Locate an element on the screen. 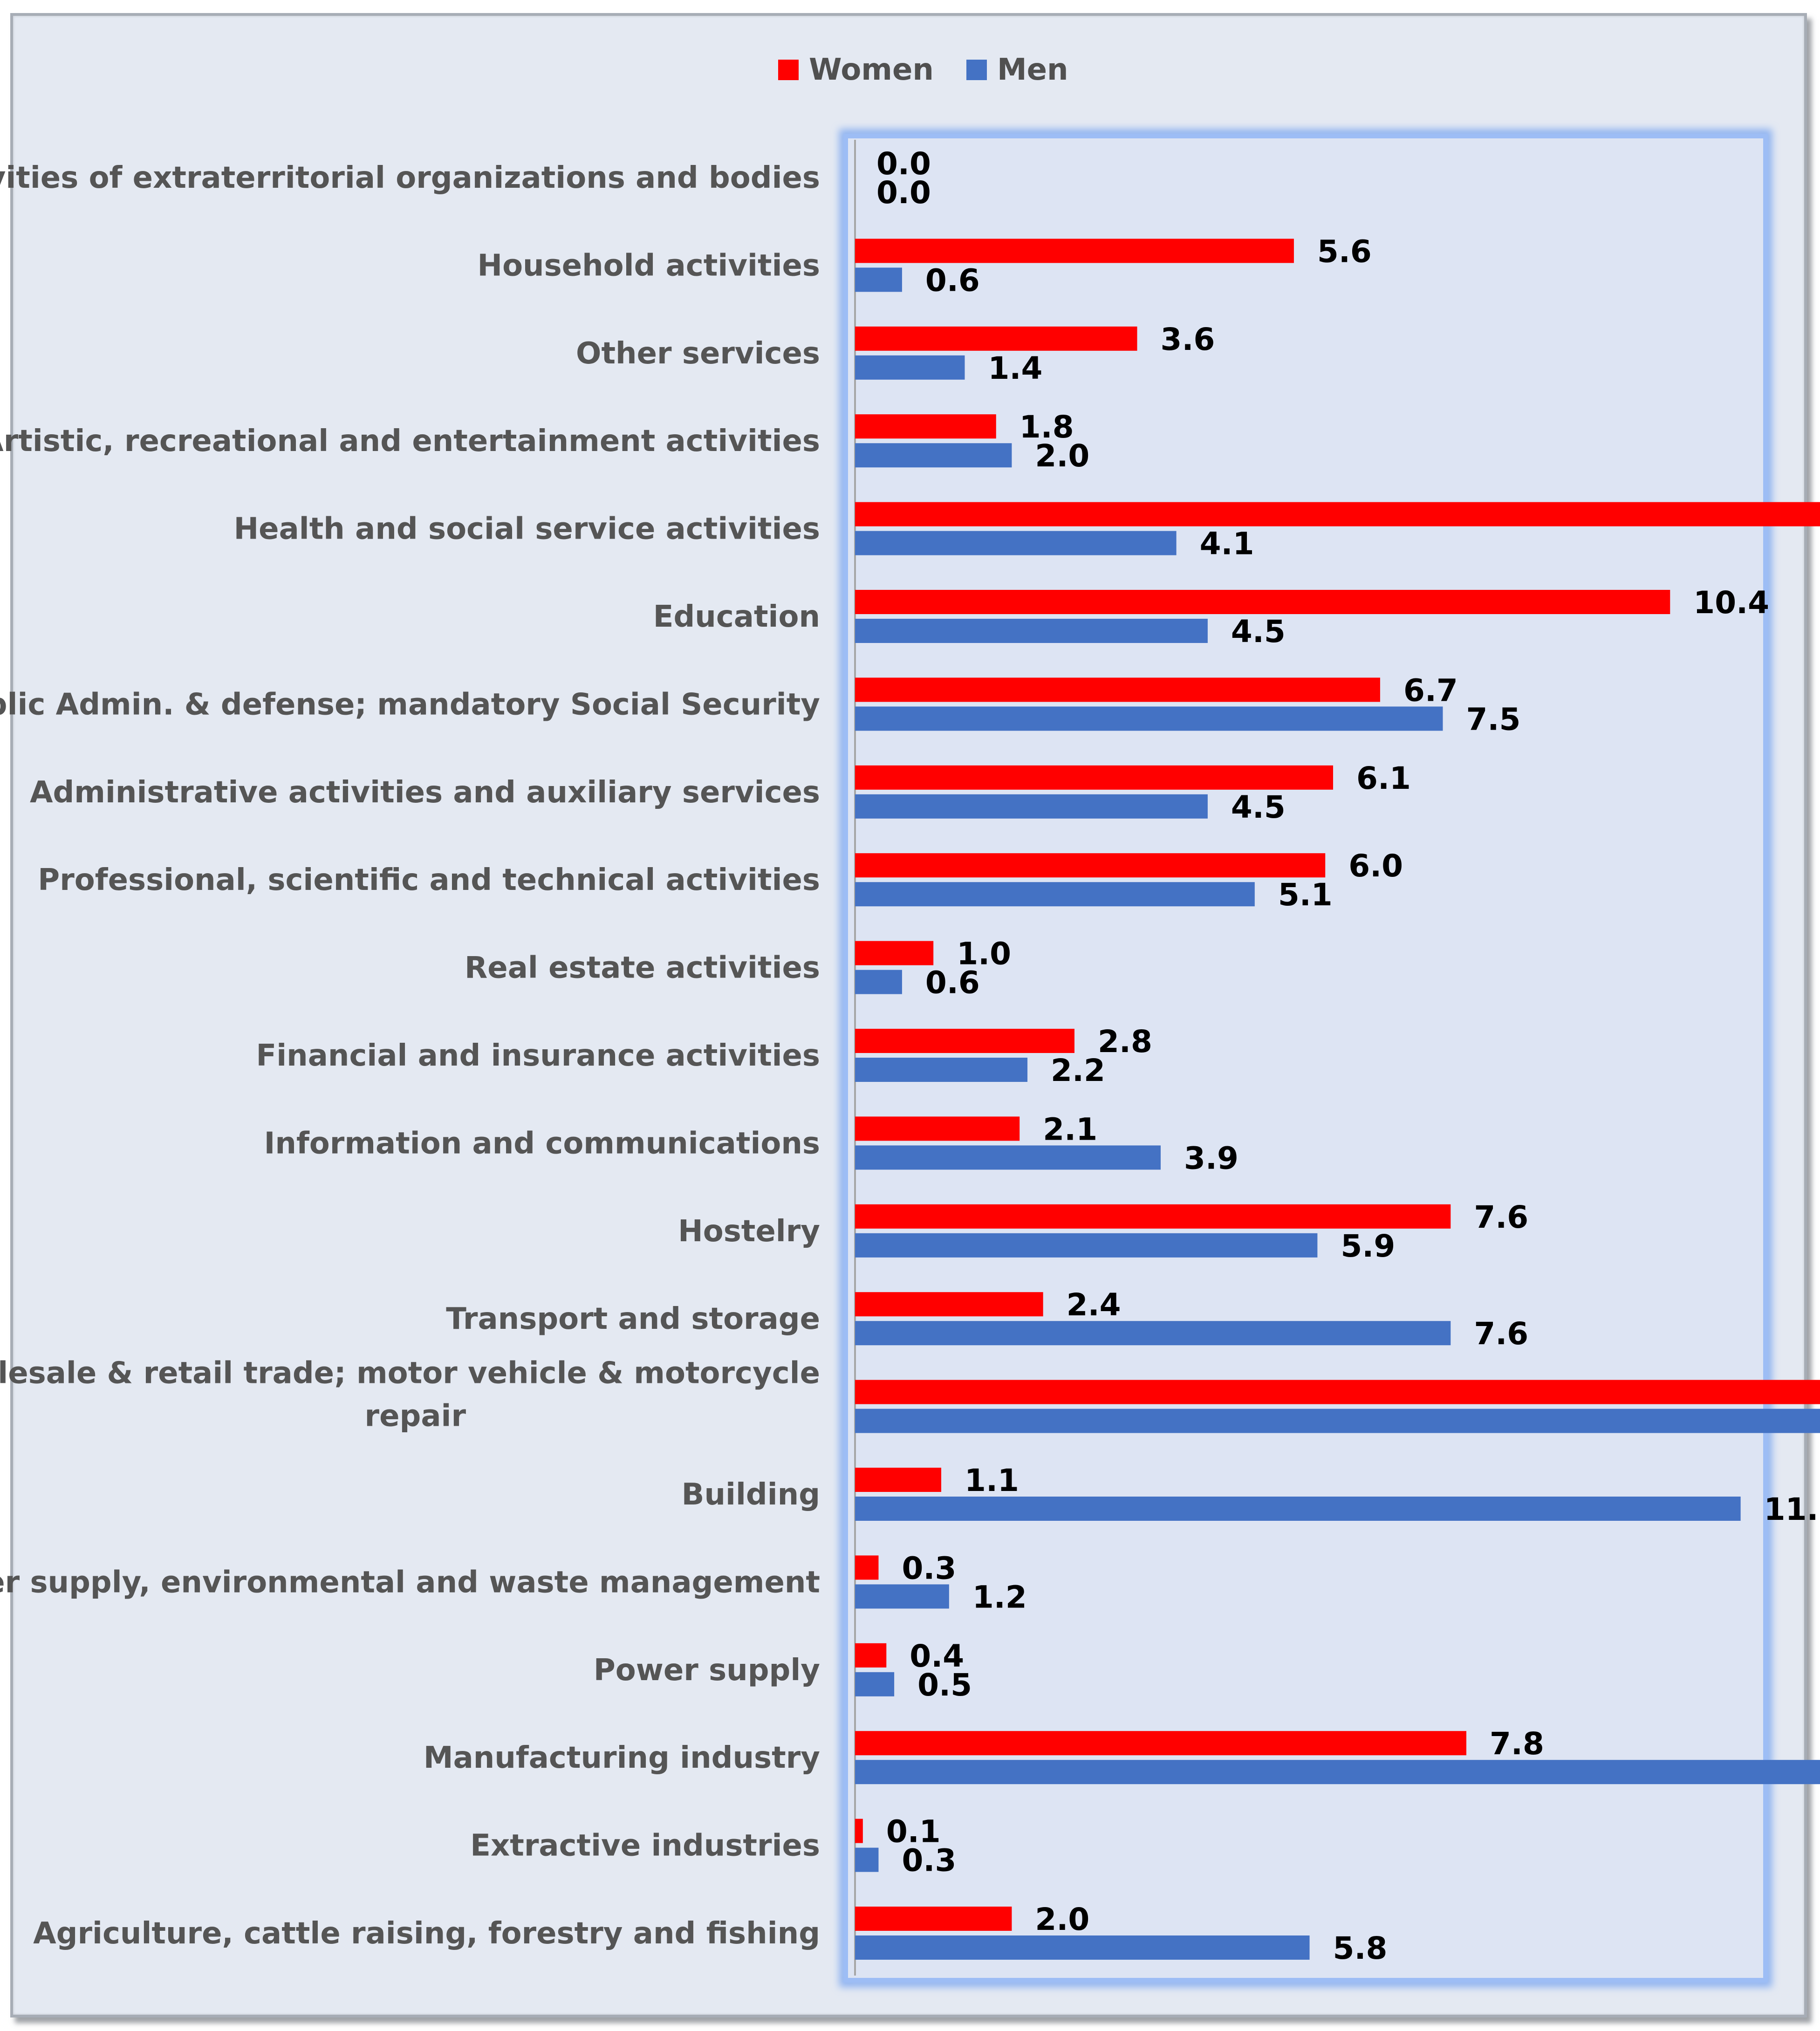 This screenshot has height=2031, width=1820. category-label-building: Building is located at coordinates (751, 1494).